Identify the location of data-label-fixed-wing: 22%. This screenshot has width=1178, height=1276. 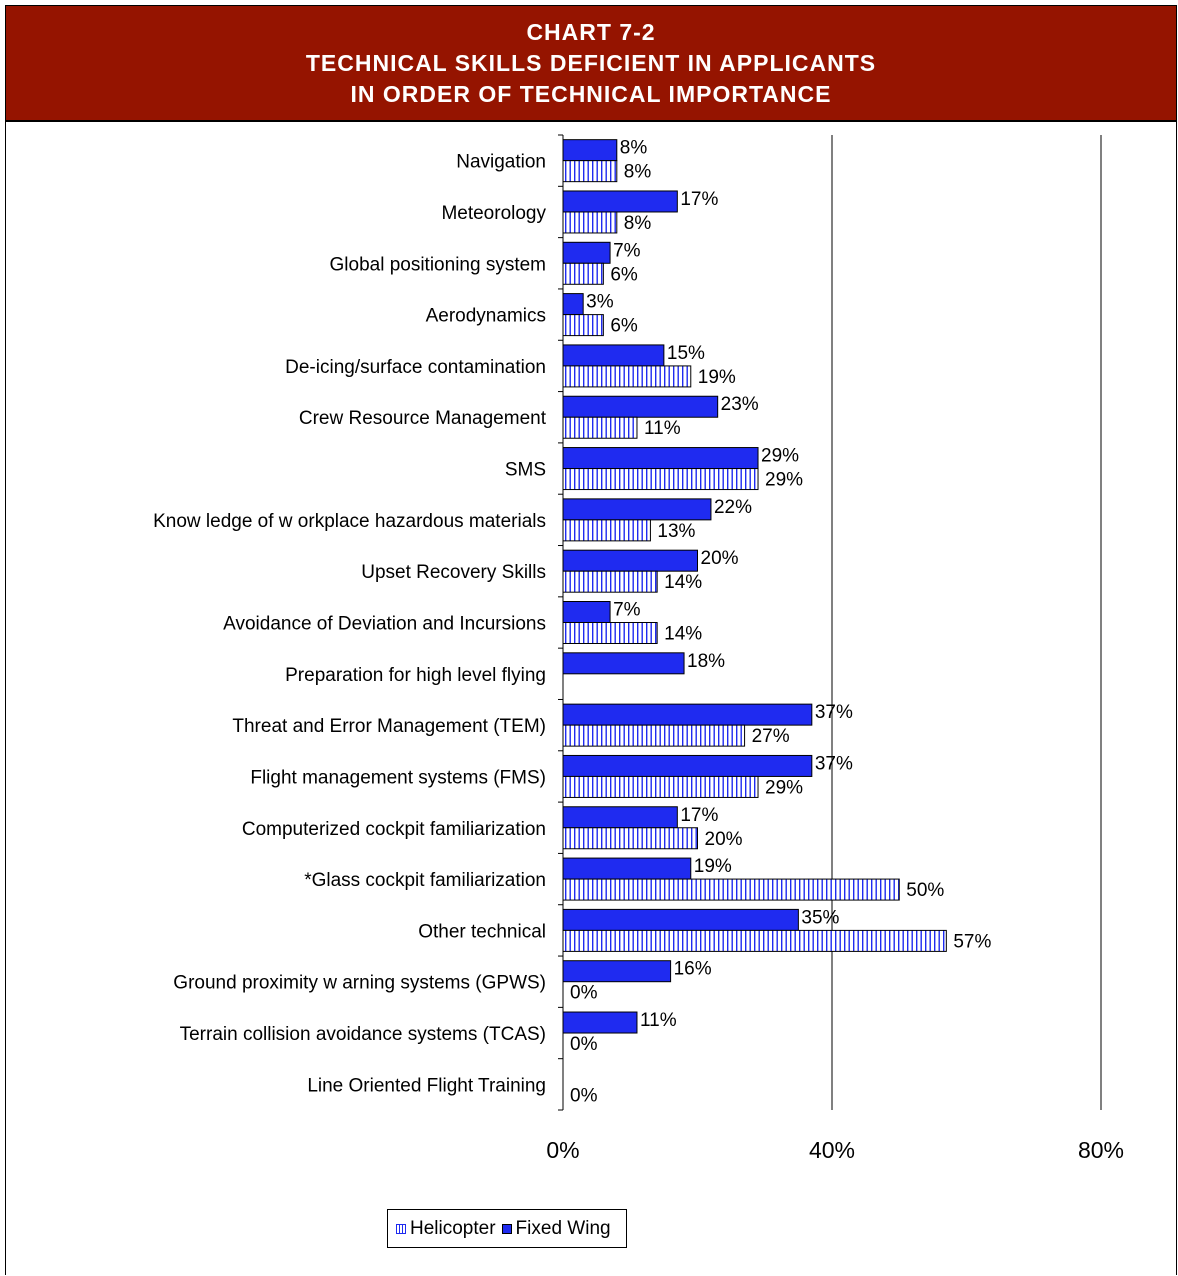
(733, 507).